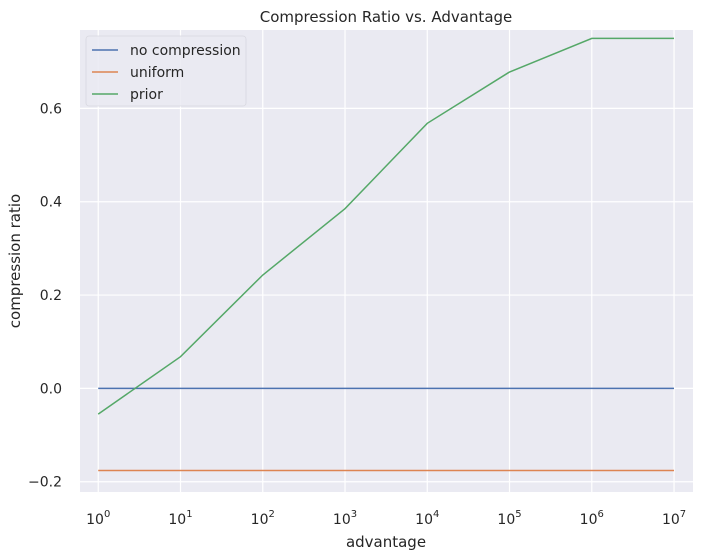 The width and height of the screenshot is (703, 559). Describe the element at coordinates (157, 73) in the screenshot. I see `legend-label-1: uniform` at that location.